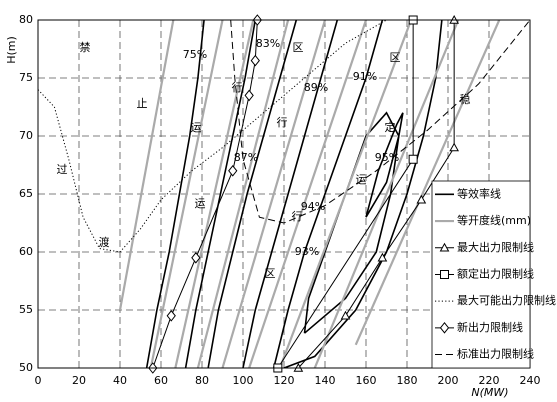 Image resolution: width=557 pixels, height=402 pixels. I want to click on annotation: 禁, so click(85, 47).